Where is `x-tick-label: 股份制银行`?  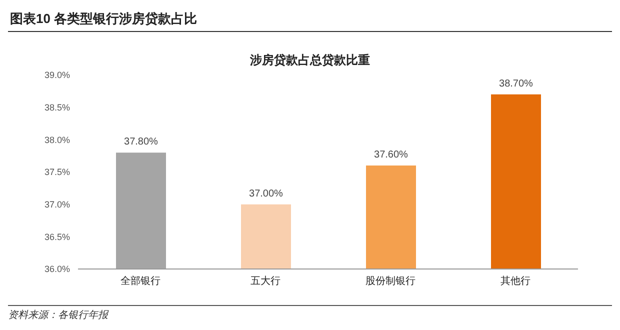
x-tick-label: 股份制银行 is located at coordinates (391, 281).